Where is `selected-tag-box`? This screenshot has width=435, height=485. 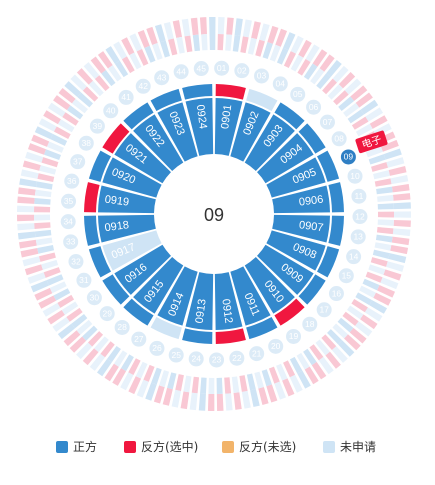
selected-tag-box is located at coordinates (371, 142).